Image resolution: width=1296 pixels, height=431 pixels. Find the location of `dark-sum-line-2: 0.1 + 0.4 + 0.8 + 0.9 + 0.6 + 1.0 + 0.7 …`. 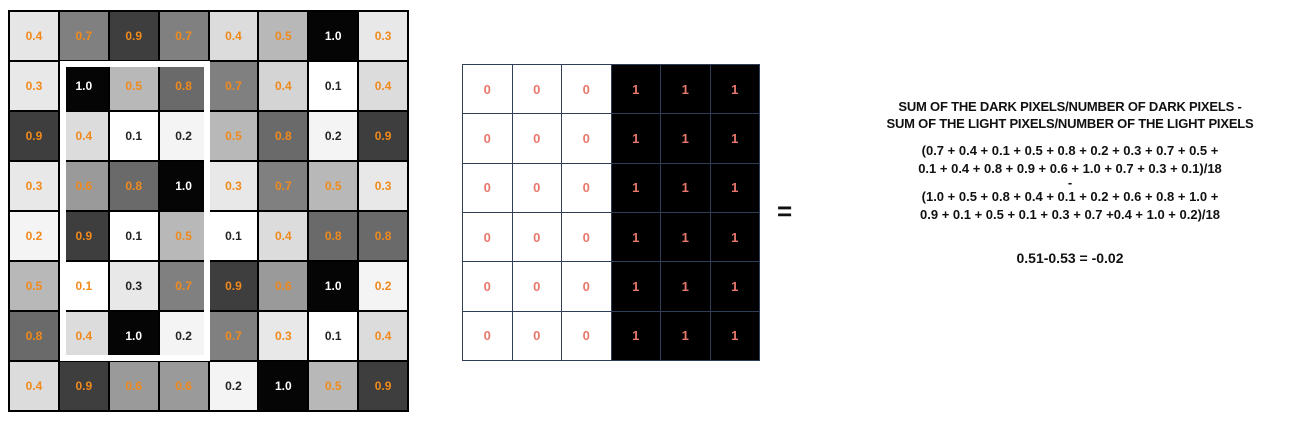

dark-sum-line-2: 0.1 + 0.4 + 0.8 + 0.9 + 0.6 + 1.0 + 0.7 … is located at coordinates (1070, 168).